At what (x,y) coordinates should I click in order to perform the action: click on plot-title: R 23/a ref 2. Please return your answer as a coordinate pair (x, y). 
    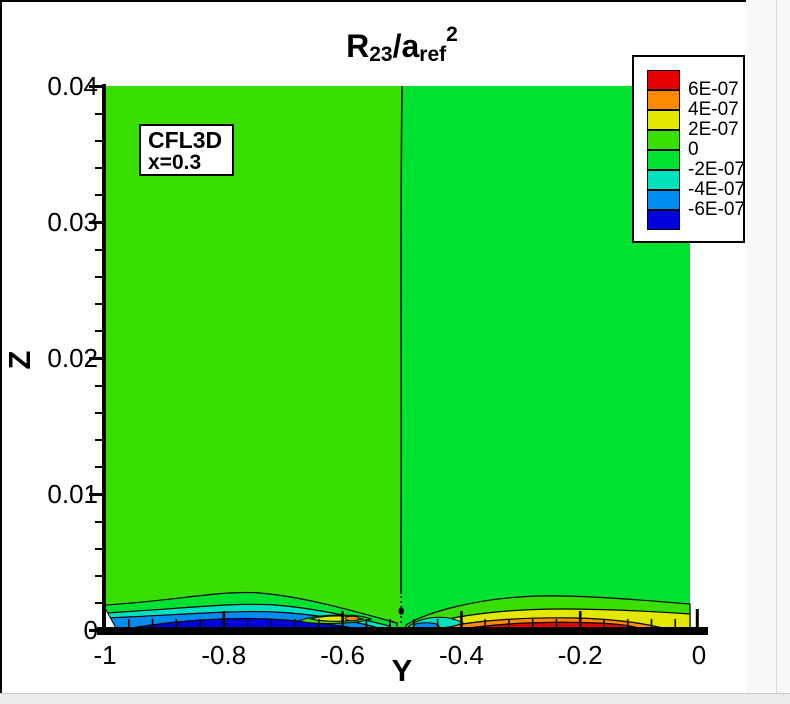
    Looking at the image, I should click on (402, 45).